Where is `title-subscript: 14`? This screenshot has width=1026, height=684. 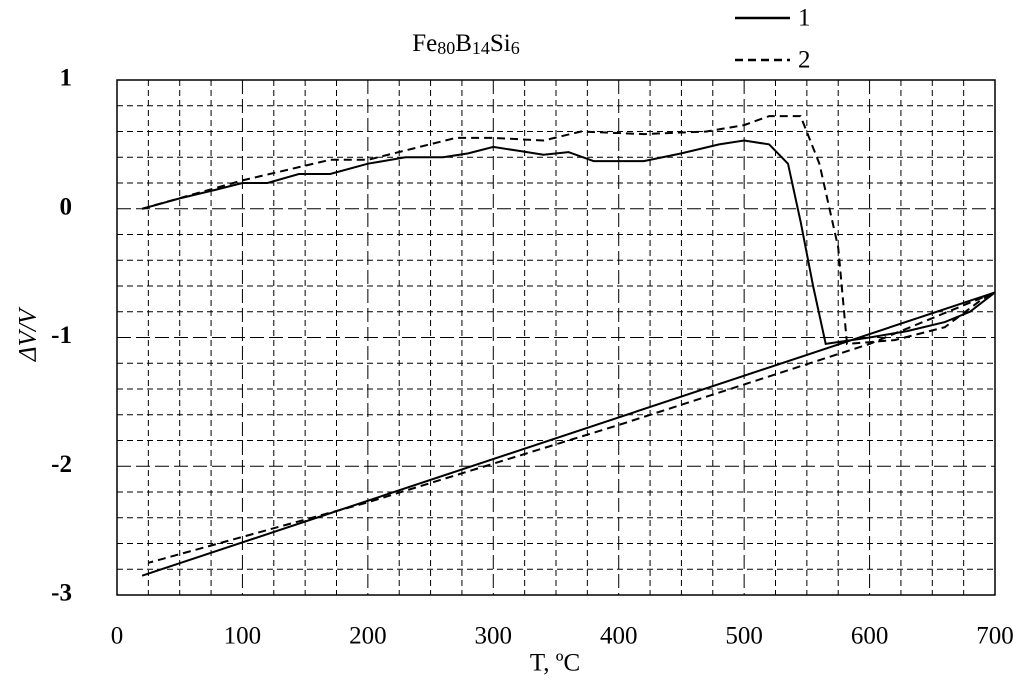 title-subscript: 14 is located at coordinates (481, 48).